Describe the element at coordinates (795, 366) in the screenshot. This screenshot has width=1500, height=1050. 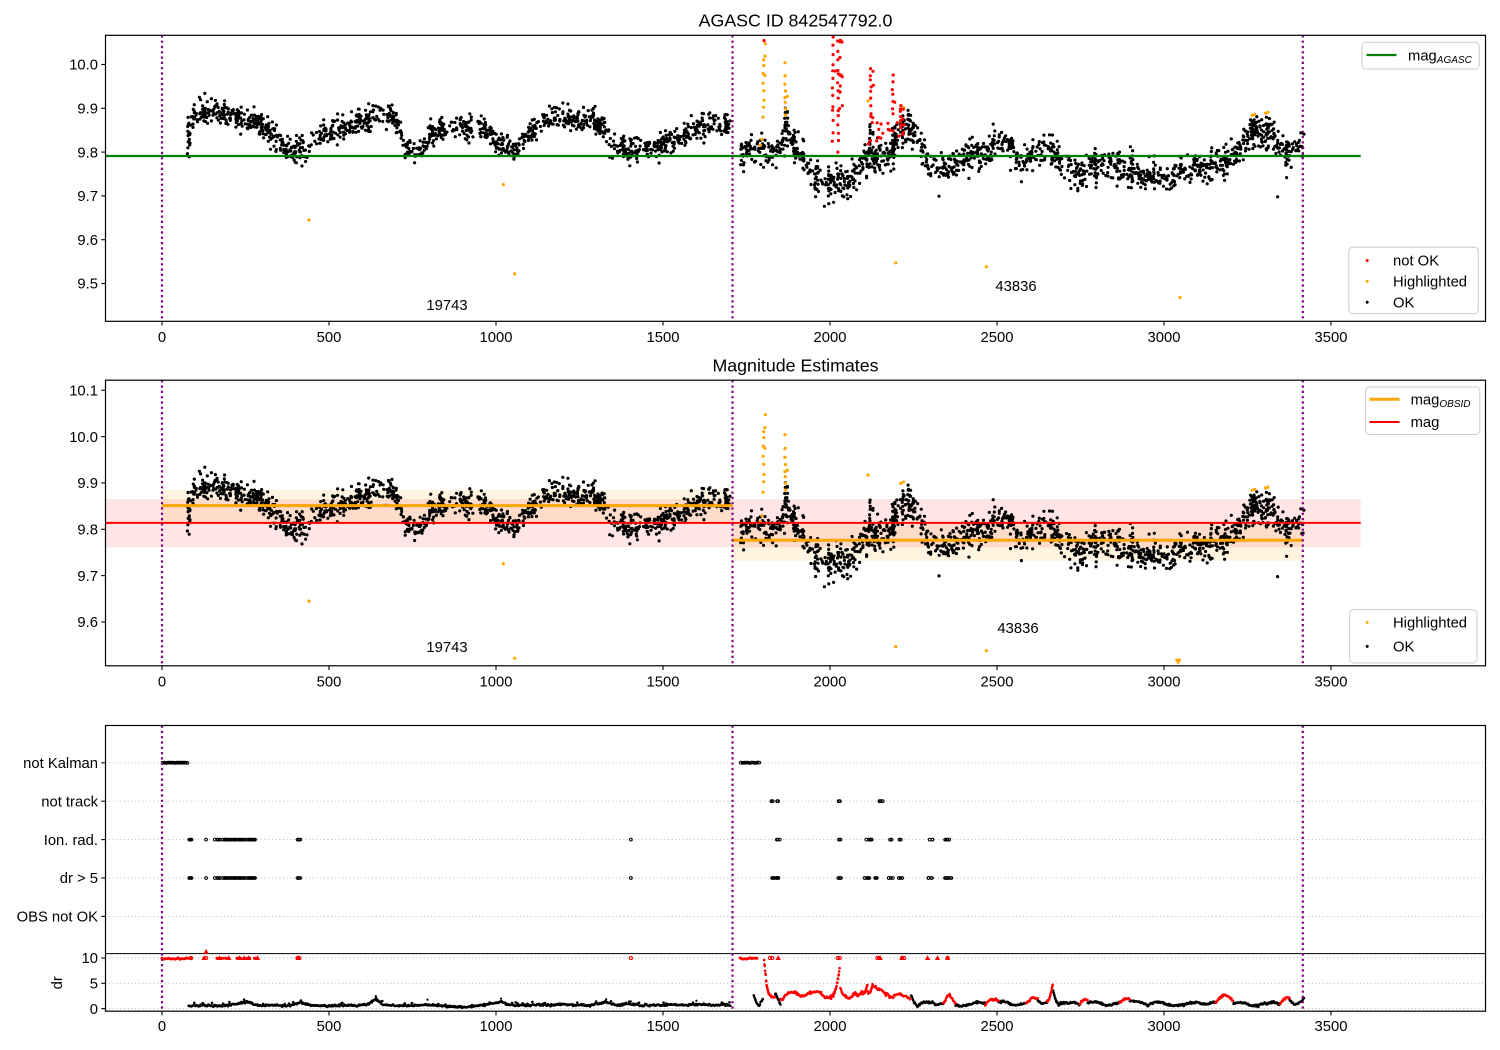
I see `svg-text: Magnitude Estimates` at that location.